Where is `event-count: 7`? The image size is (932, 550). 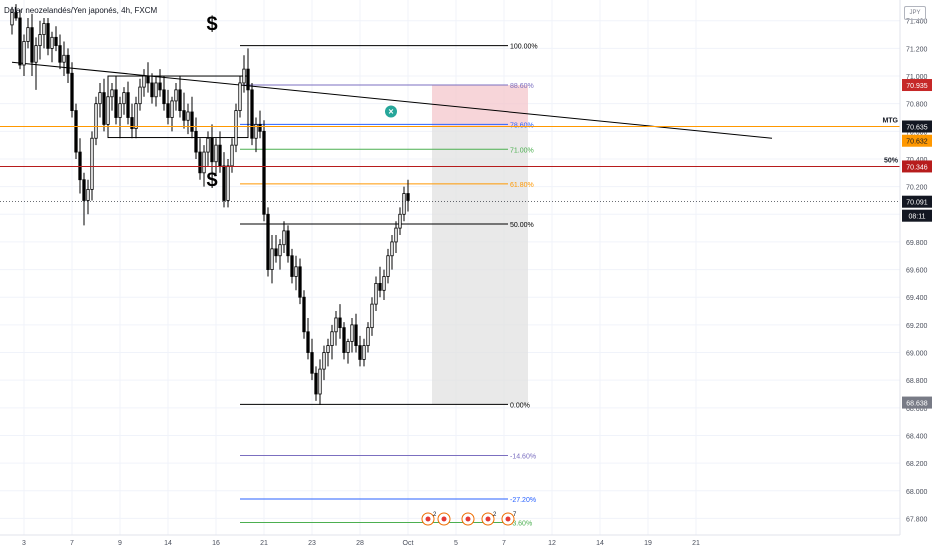 event-count: 7 is located at coordinates (515, 515).